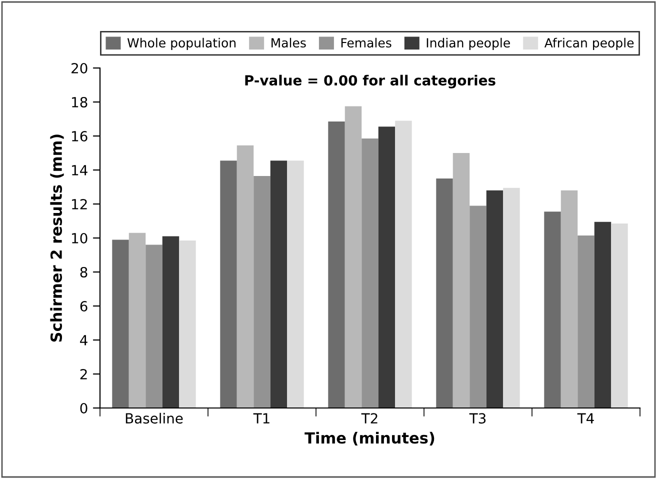 This screenshot has width=657, height=479. What do you see at coordinates (80, 102) in the screenshot?
I see `y-tick-label: 18` at bounding box center [80, 102].